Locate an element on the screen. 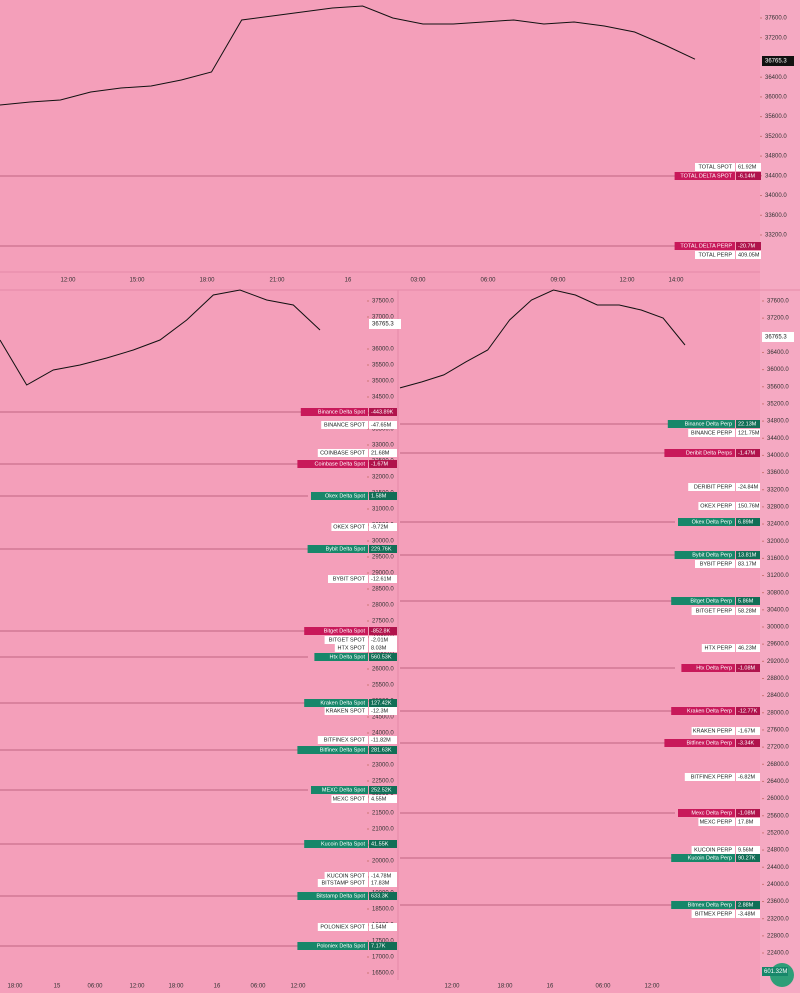 This screenshot has height=993, width=800. y-tick-label: 21500.0 is located at coordinates (383, 814).